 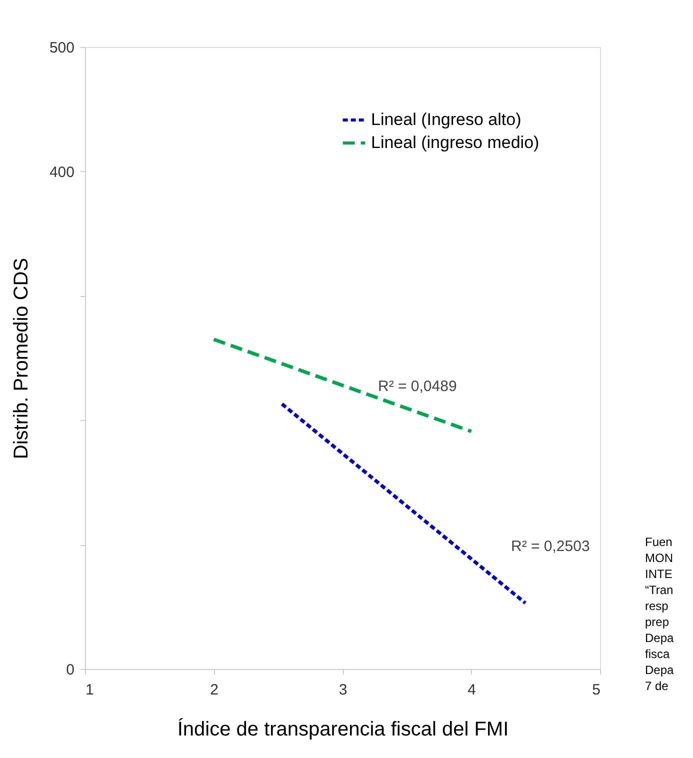 What do you see at coordinates (657, 606) in the screenshot?
I see `text: resp` at bounding box center [657, 606].